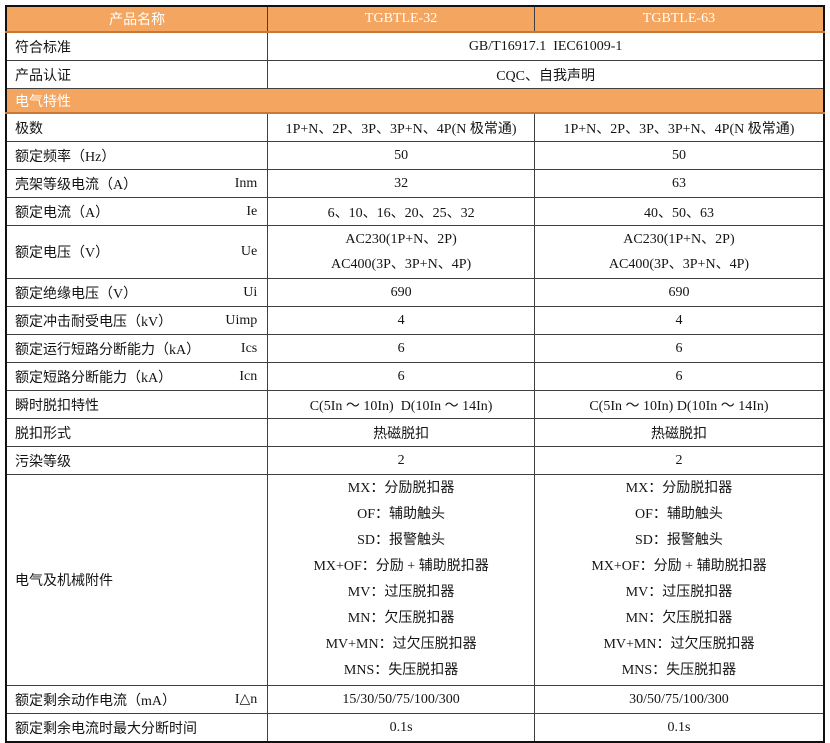 Image resolution: width=830 pixels, height=743 pixels. I want to click on row-symbol: Ics, so click(249, 348).